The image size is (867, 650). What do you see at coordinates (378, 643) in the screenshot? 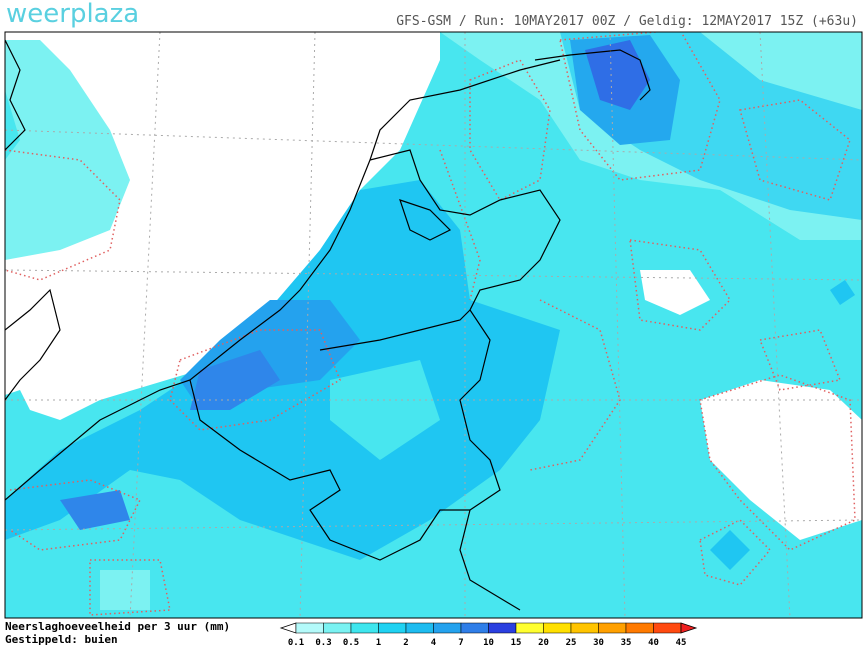
I see `scale-label: 1` at bounding box center [378, 643].